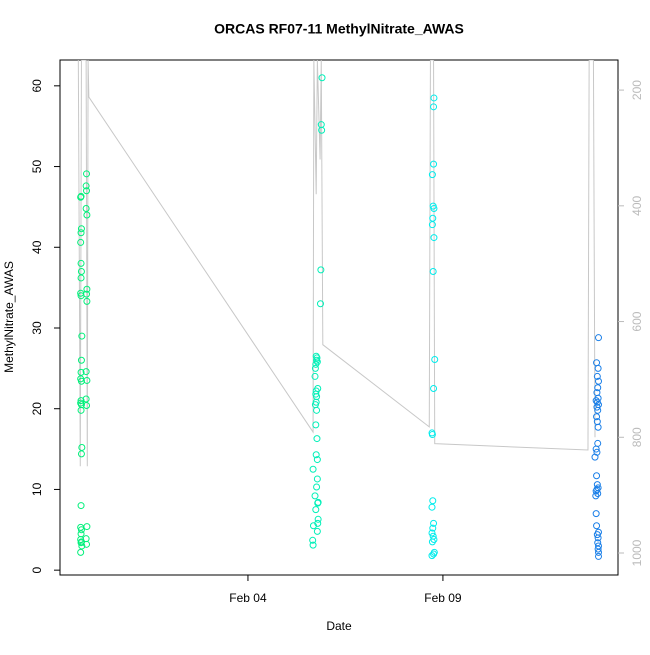 The height and width of the screenshot is (655, 650). Describe the element at coordinates (637, 321) in the screenshot. I see `y2-tick-label: 600` at that location.